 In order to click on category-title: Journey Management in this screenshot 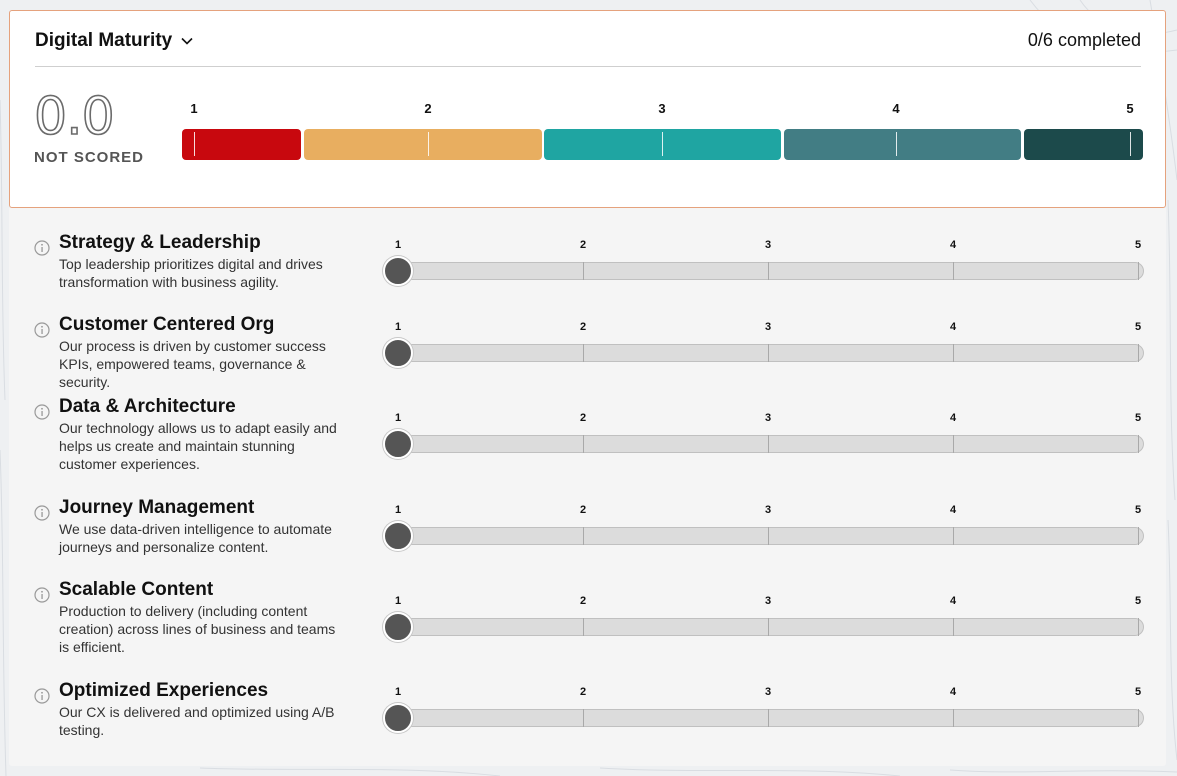, I will do `click(157, 507)`.